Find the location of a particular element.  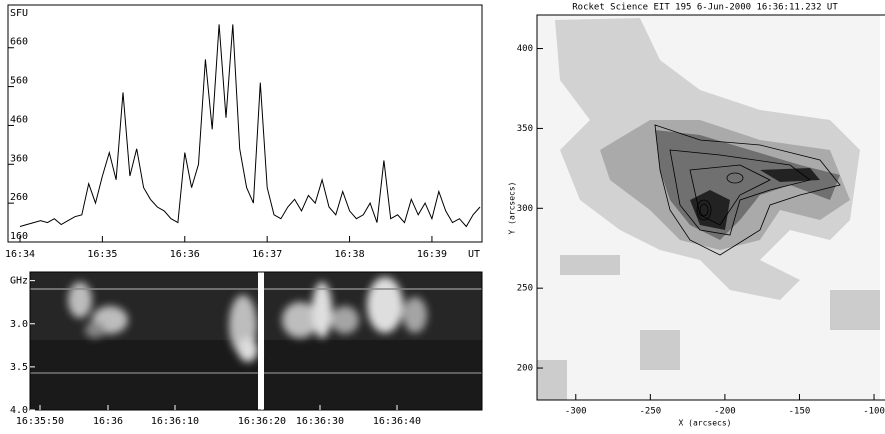

x-tick-label: 16:35:50 is located at coordinates (40, 421).